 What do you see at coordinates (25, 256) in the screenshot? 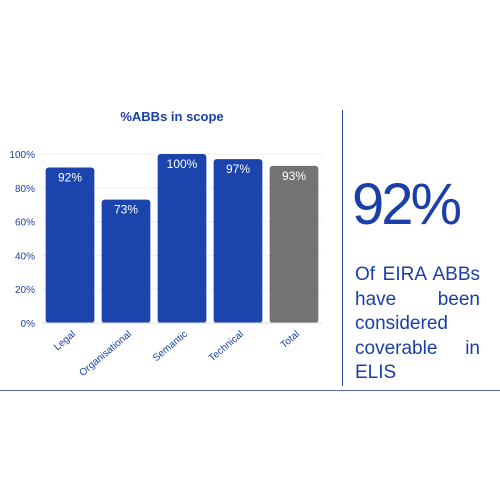
I see `y-tick-label: 40%` at bounding box center [25, 256].